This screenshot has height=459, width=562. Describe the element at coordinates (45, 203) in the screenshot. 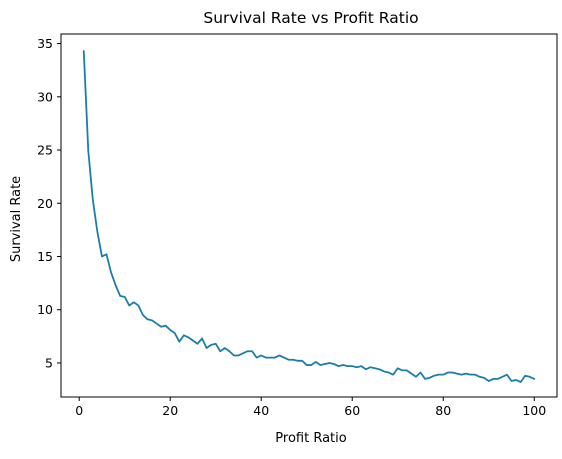

I see `y-tick-label: 20` at that location.